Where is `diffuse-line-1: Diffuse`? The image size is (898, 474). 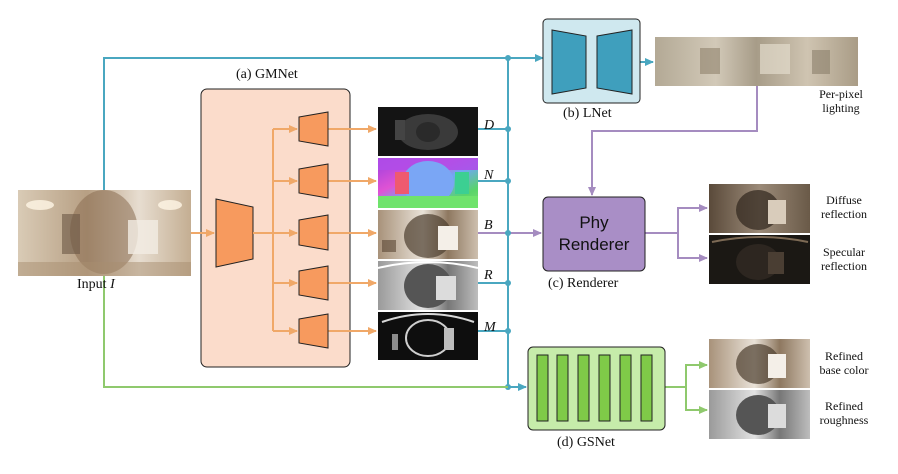 diffuse-line-1: Diffuse is located at coordinates (844, 200).